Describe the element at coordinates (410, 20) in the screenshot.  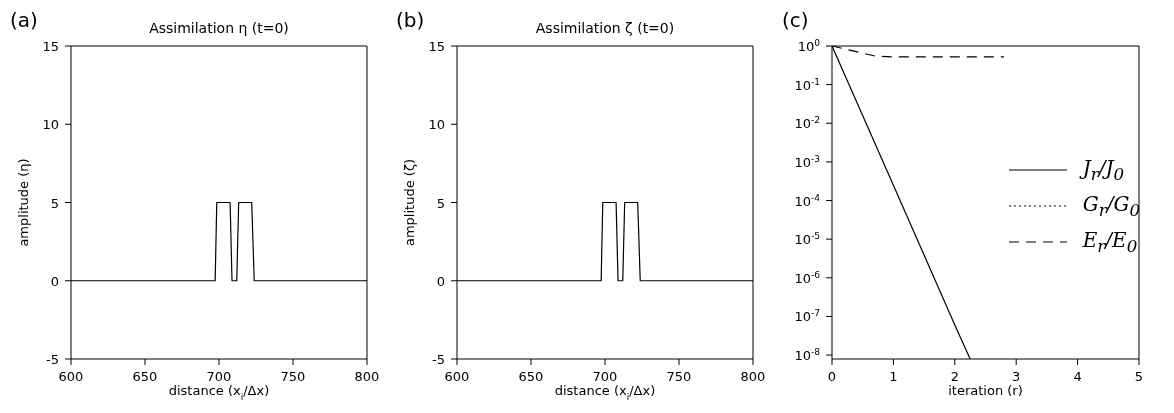
I see `text: (b)` at that location.